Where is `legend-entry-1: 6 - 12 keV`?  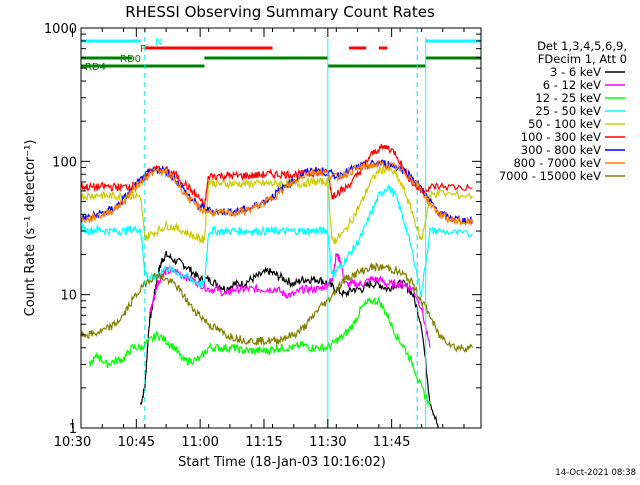 legend-entry-1: 6 - 12 keV is located at coordinates (572, 85).